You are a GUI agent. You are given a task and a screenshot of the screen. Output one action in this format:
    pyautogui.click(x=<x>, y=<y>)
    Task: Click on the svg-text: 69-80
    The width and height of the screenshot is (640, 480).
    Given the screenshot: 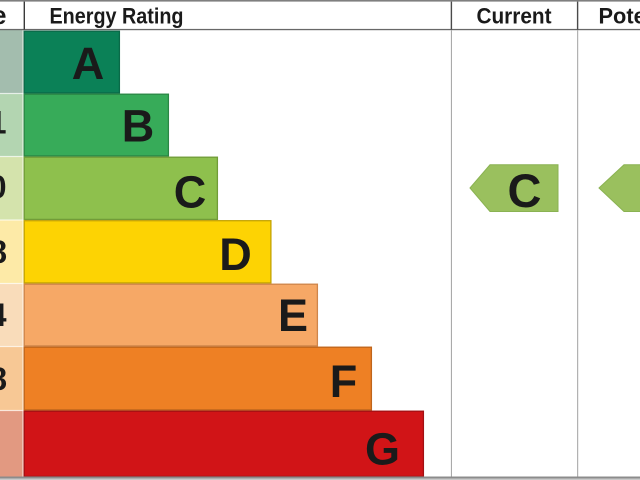 What is the action you would take?
    pyautogui.click(x=3, y=187)
    